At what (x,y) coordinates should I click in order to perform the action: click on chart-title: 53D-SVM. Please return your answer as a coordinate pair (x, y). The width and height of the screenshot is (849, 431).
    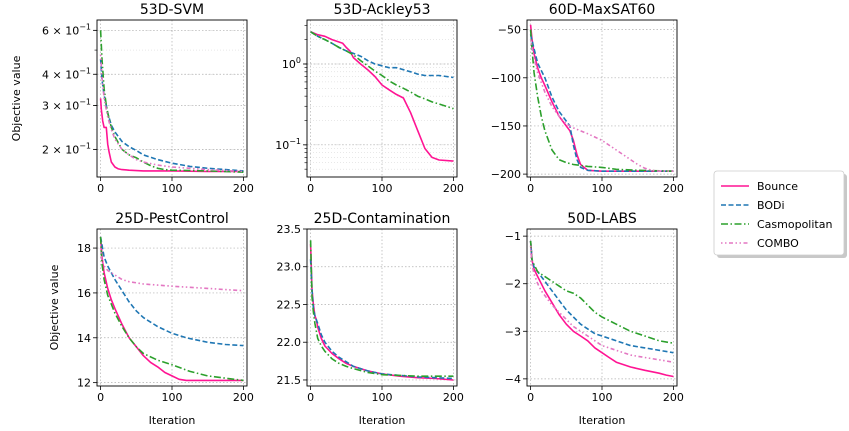
    Looking at the image, I should click on (172, 10).